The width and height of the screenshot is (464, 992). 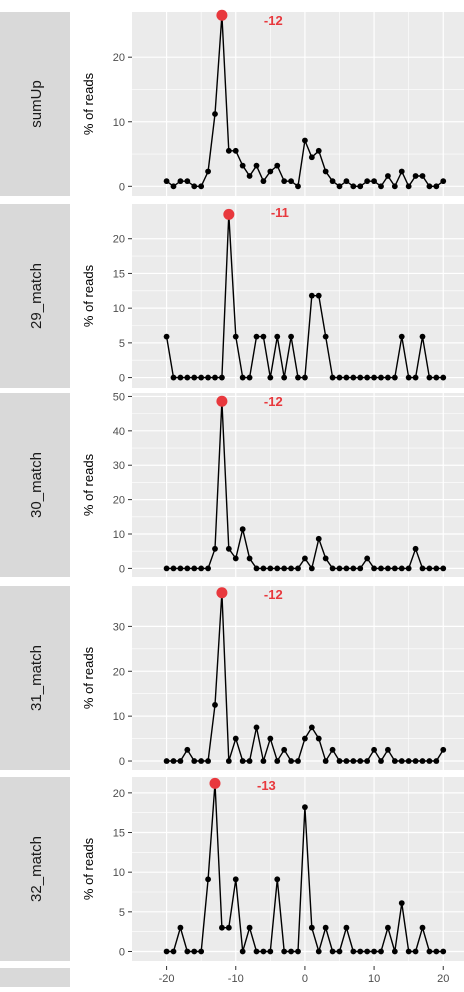 What do you see at coordinates (273, 20) in the screenshot?
I see `peak-label: -12` at bounding box center [273, 20].